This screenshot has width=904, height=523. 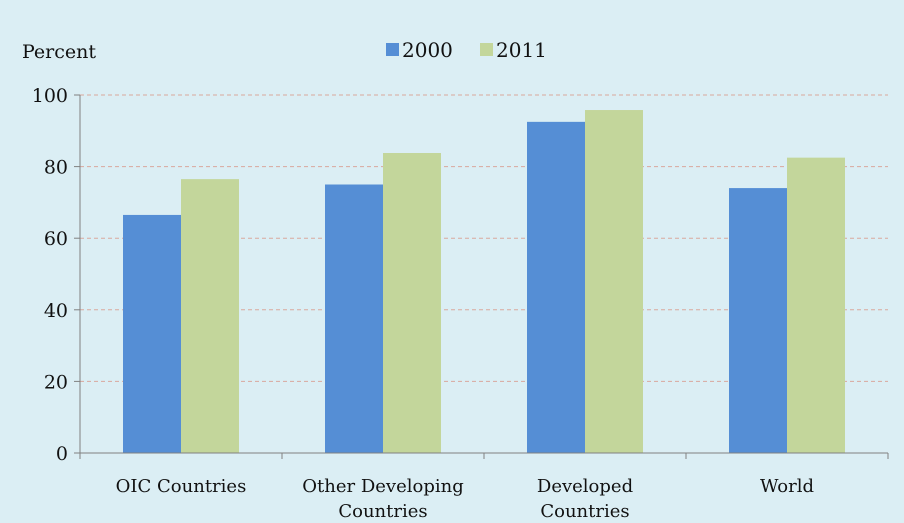 I want to click on legend: 2000 2011, so click(x=466, y=50).